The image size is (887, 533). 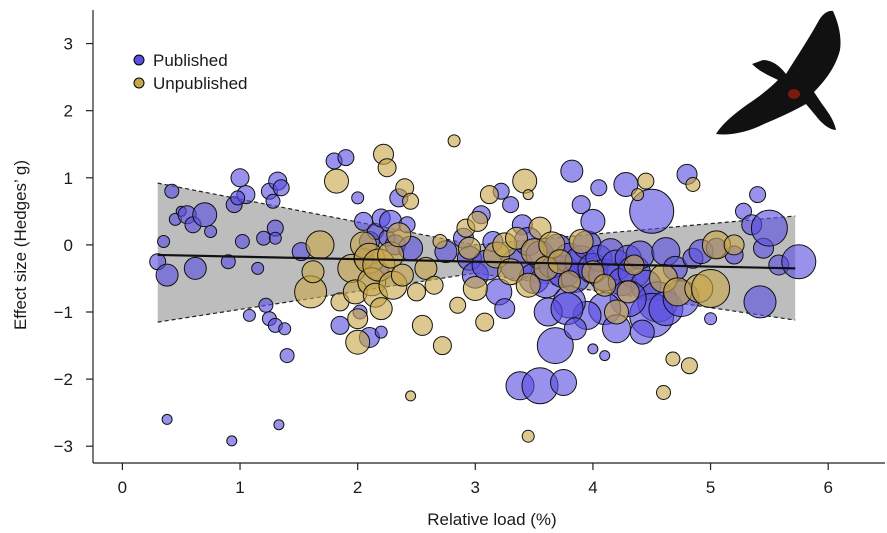 I want to click on bird-body, so click(x=778, y=72).